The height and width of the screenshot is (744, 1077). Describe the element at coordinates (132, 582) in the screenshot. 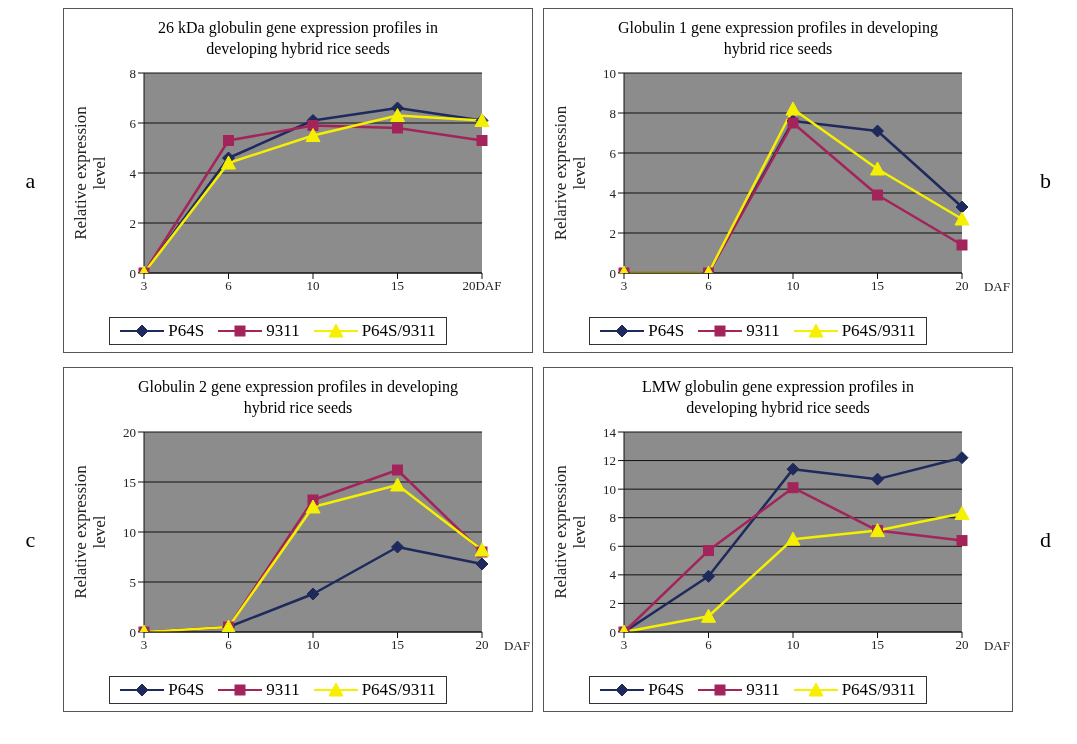

I see `y-tick-label: 5` at that location.